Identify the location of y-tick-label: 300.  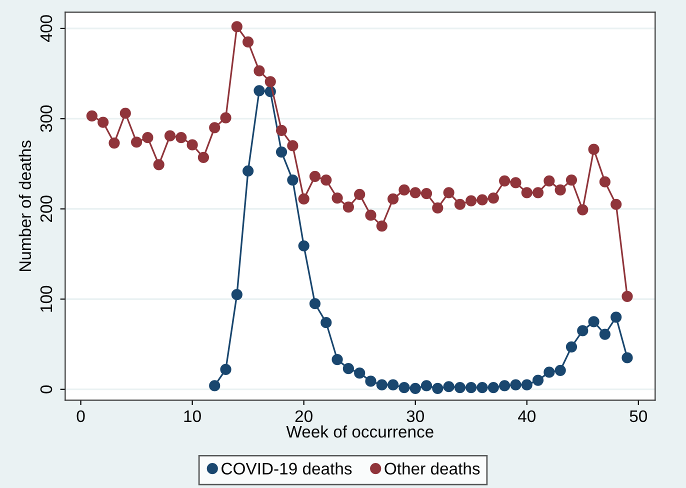
(46, 118).